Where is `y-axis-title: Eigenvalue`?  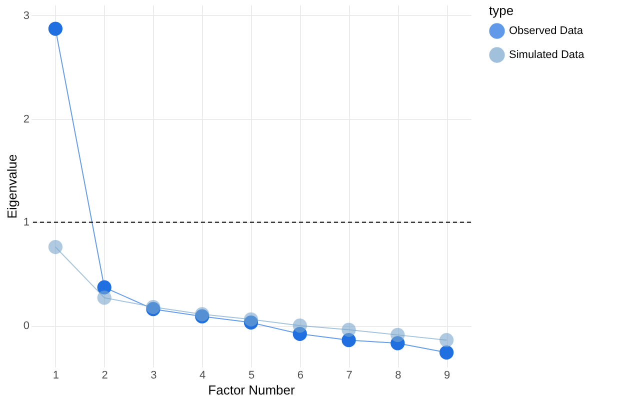 y-axis-title: Eigenvalue is located at coordinates (12, 186).